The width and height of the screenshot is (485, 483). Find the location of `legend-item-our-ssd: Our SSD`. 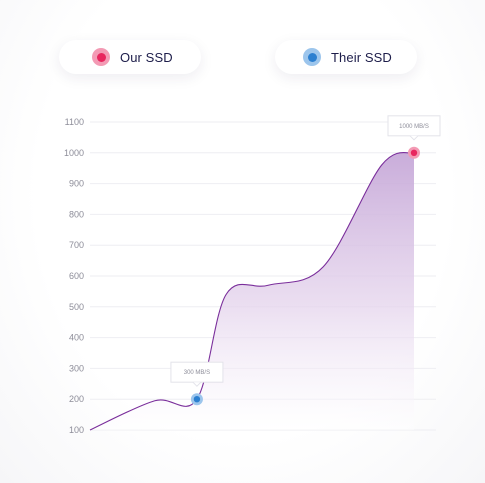

legend-item-our-ssd: Our SSD is located at coordinates (130, 57).